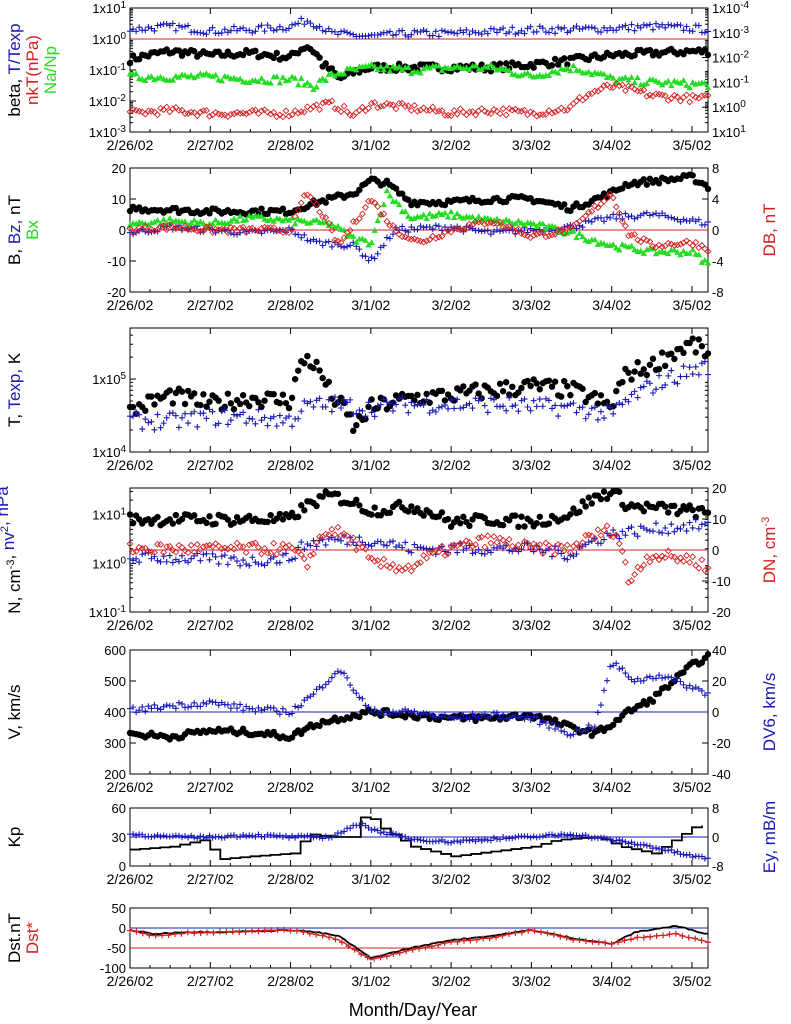 The height and width of the screenshot is (1024, 791). Describe the element at coordinates (718, 866) in the screenshot. I see `y-right-tick-label: -8` at that location.